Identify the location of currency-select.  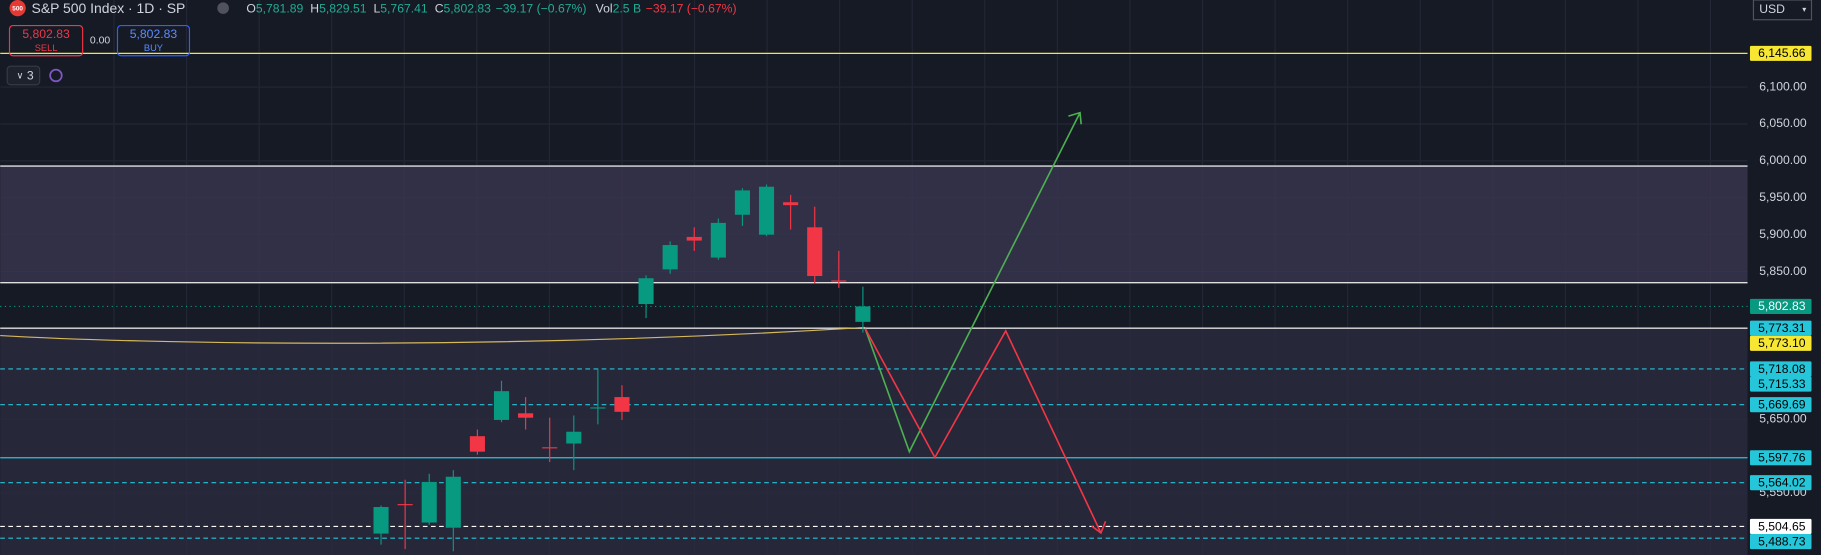
(1782, 10).